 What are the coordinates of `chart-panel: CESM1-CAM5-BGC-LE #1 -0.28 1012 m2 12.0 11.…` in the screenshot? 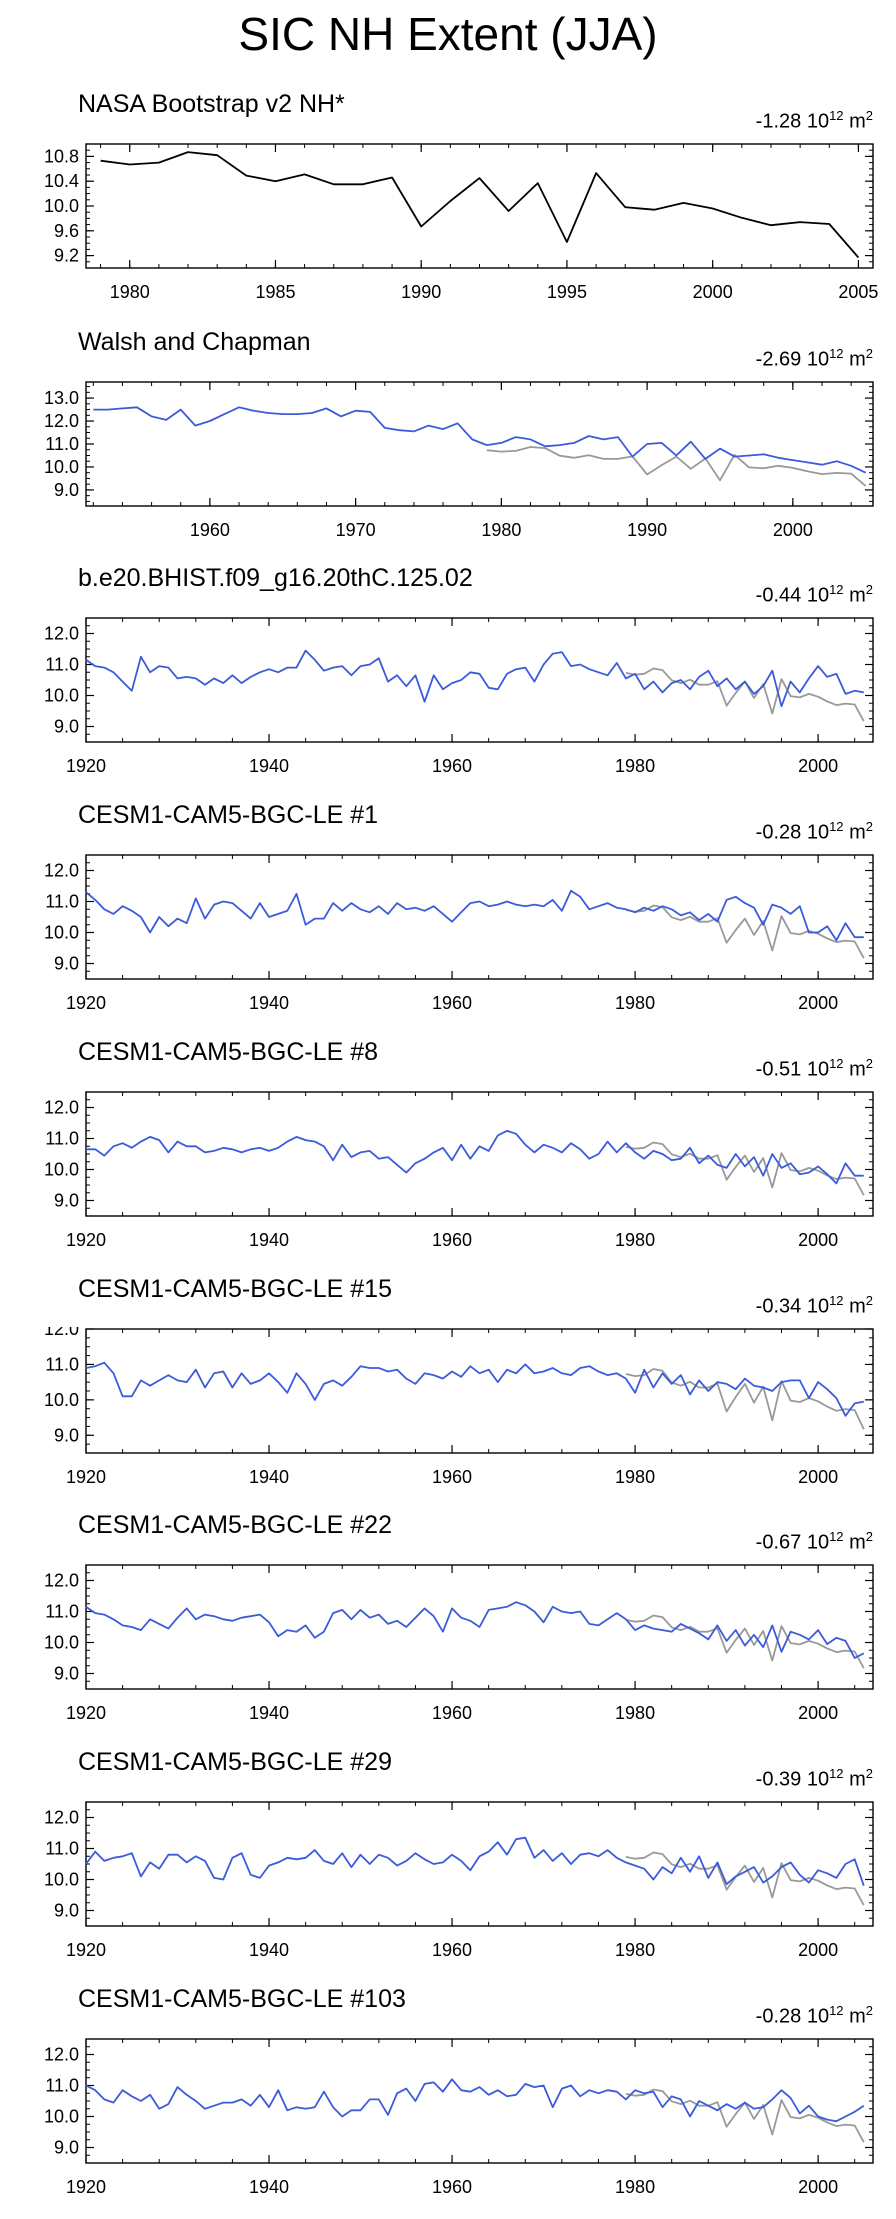 It's located at (448, 898).